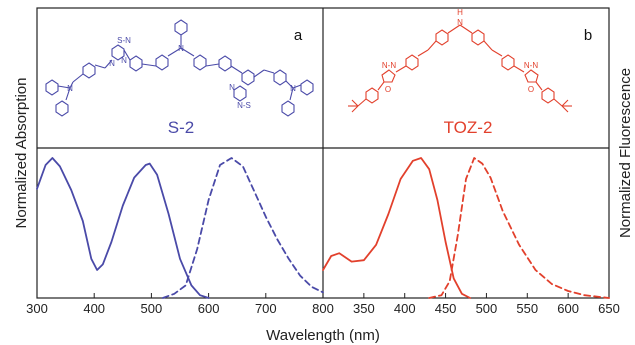  What do you see at coordinates (468, 127) in the screenshot?
I see `compound-name-toz2: TOZ-2` at bounding box center [468, 127].